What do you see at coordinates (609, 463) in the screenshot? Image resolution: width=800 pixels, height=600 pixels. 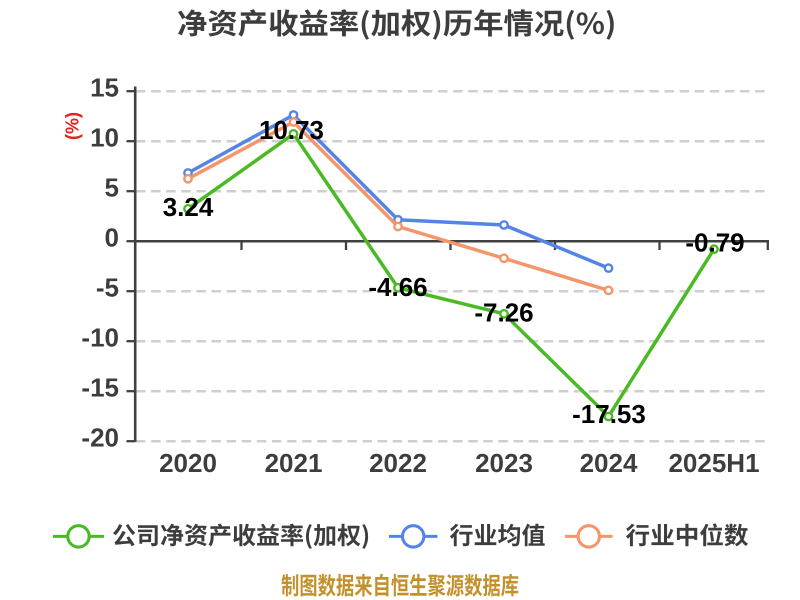 I see `svg-text: 2024` at bounding box center [609, 463].